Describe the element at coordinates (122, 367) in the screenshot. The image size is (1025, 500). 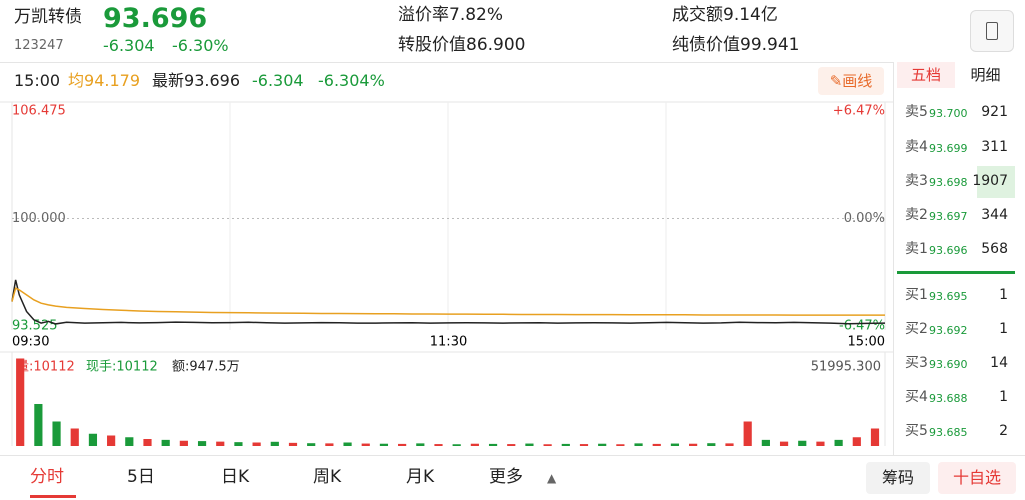
I see `hand-label: 现手:10112` at that location.